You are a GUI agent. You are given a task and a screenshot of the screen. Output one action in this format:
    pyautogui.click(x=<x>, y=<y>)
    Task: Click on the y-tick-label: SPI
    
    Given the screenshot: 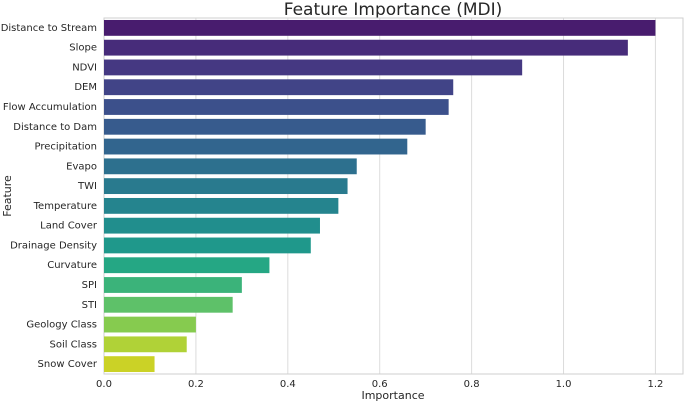 What is the action you would take?
    pyautogui.click(x=89, y=285)
    